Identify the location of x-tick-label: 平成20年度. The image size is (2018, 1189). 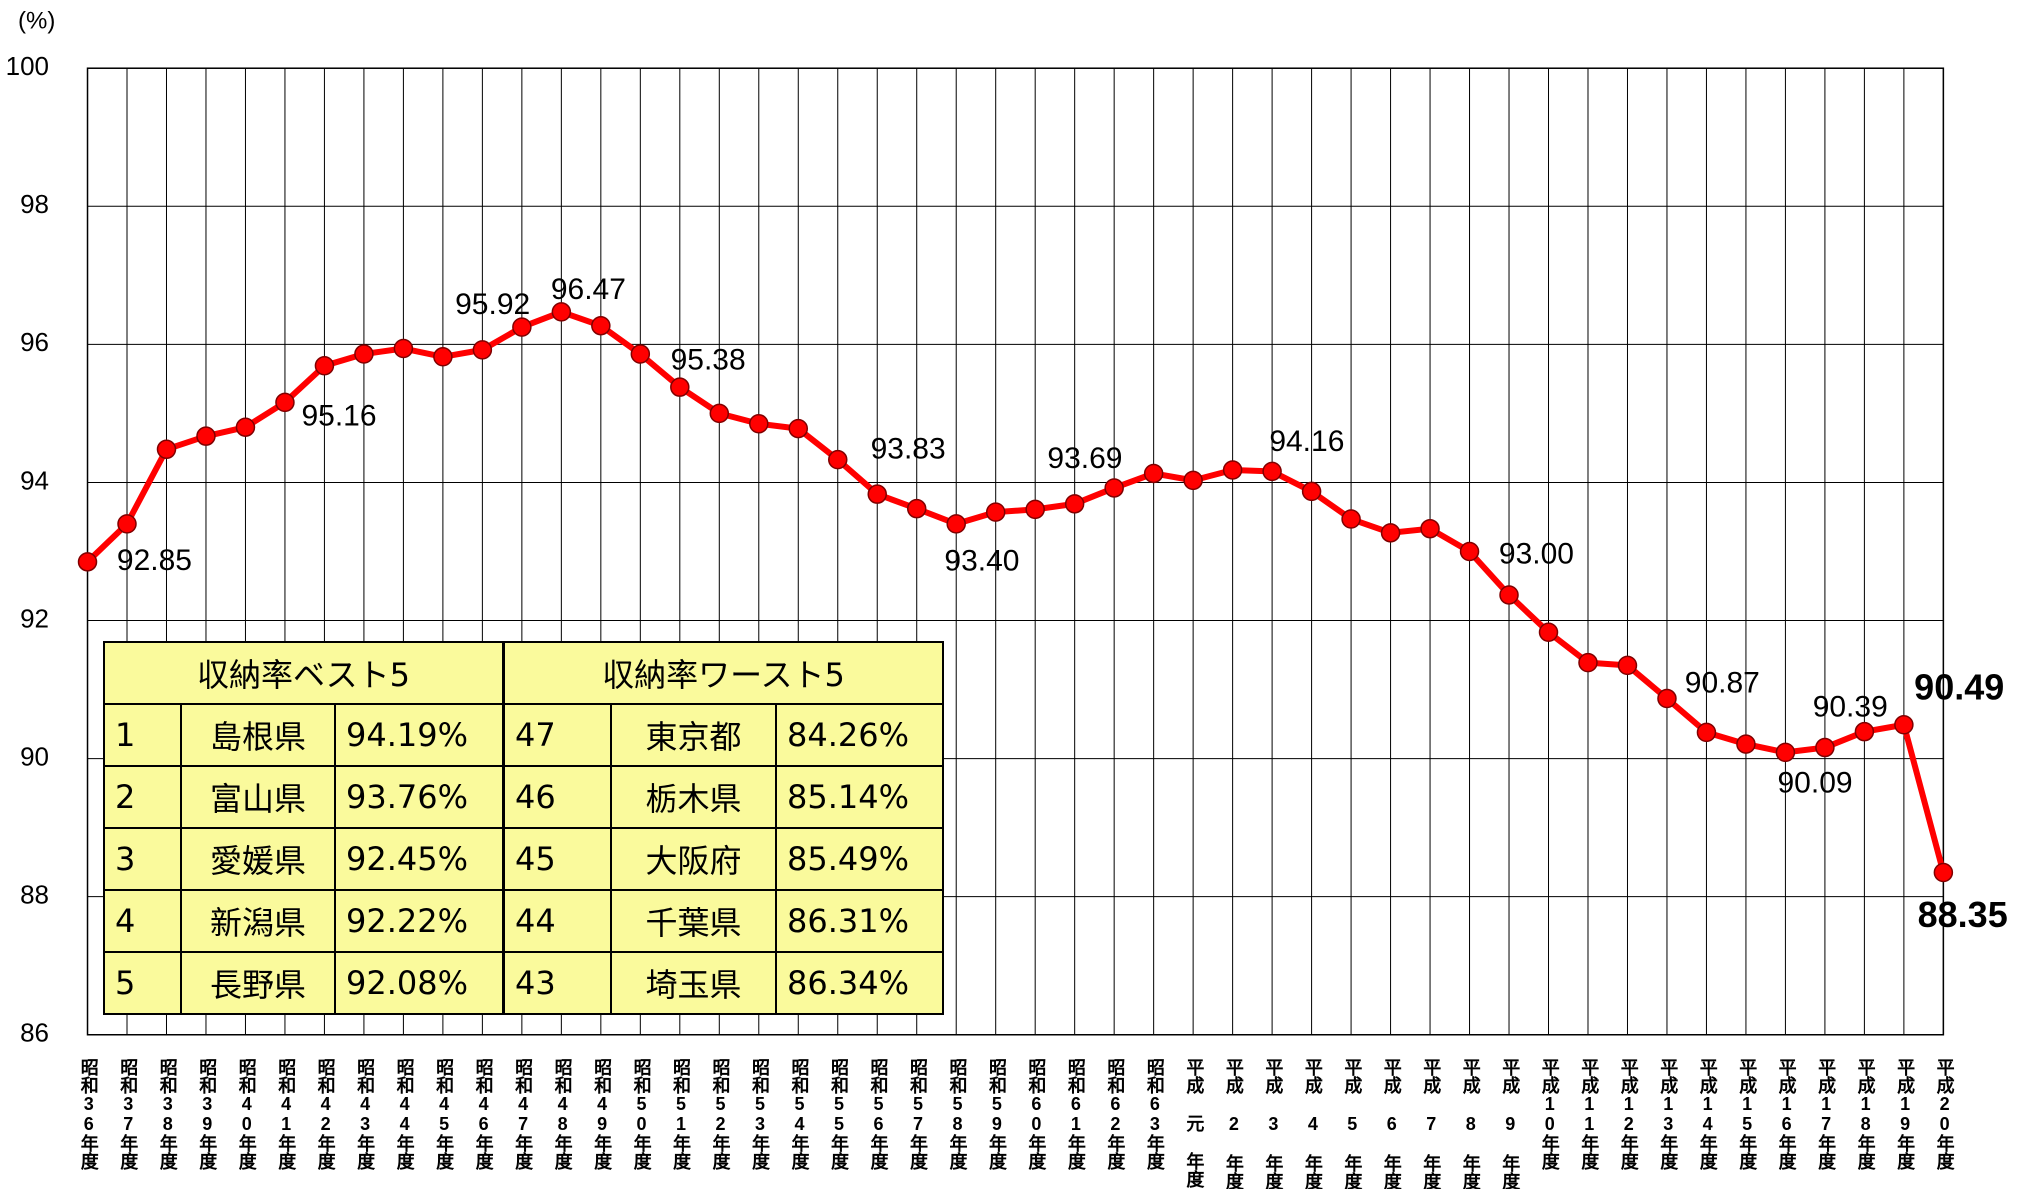
(1945, 1114).